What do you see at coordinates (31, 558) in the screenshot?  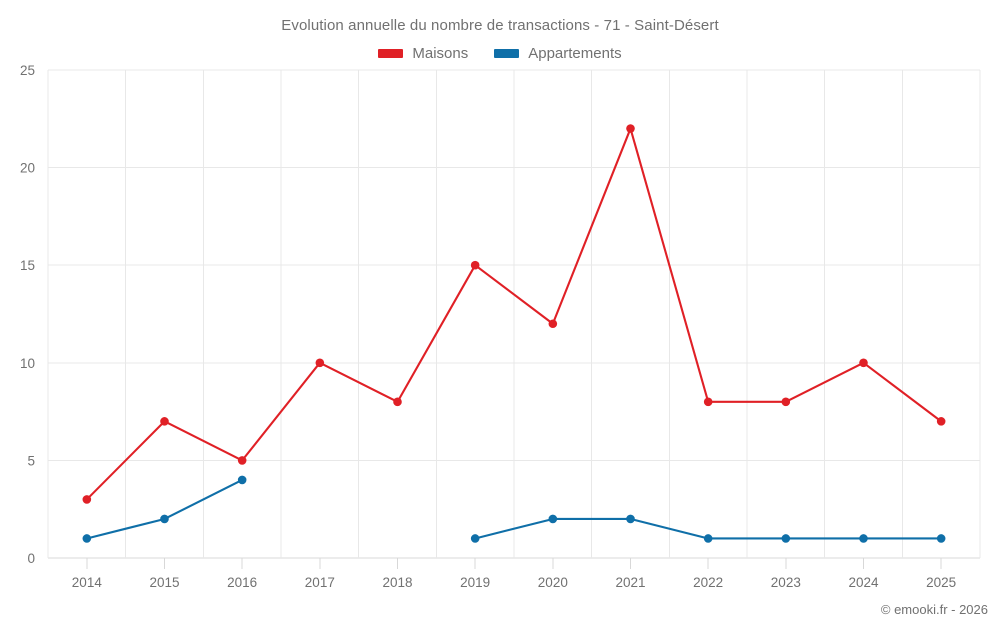 I see `y-axis-tick-label: 0` at bounding box center [31, 558].